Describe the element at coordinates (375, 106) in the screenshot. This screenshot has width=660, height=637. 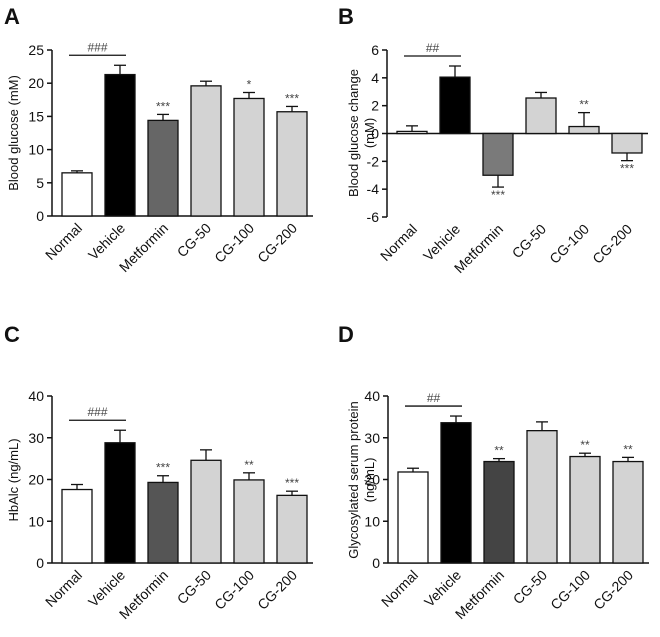
I see `y-tick-label: 2` at that location.